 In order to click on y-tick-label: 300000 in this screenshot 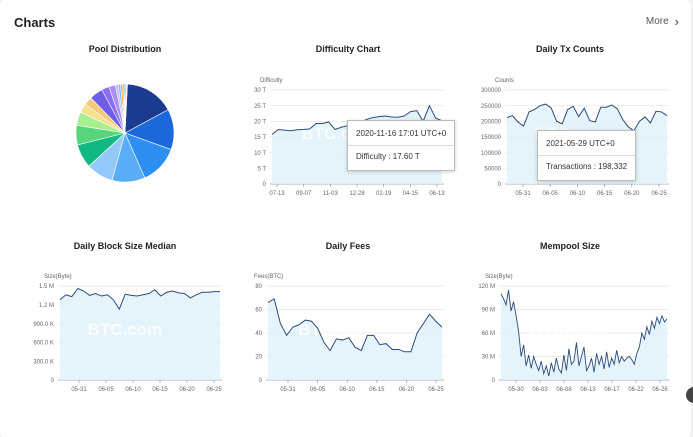, I will do `click(491, 91)`.